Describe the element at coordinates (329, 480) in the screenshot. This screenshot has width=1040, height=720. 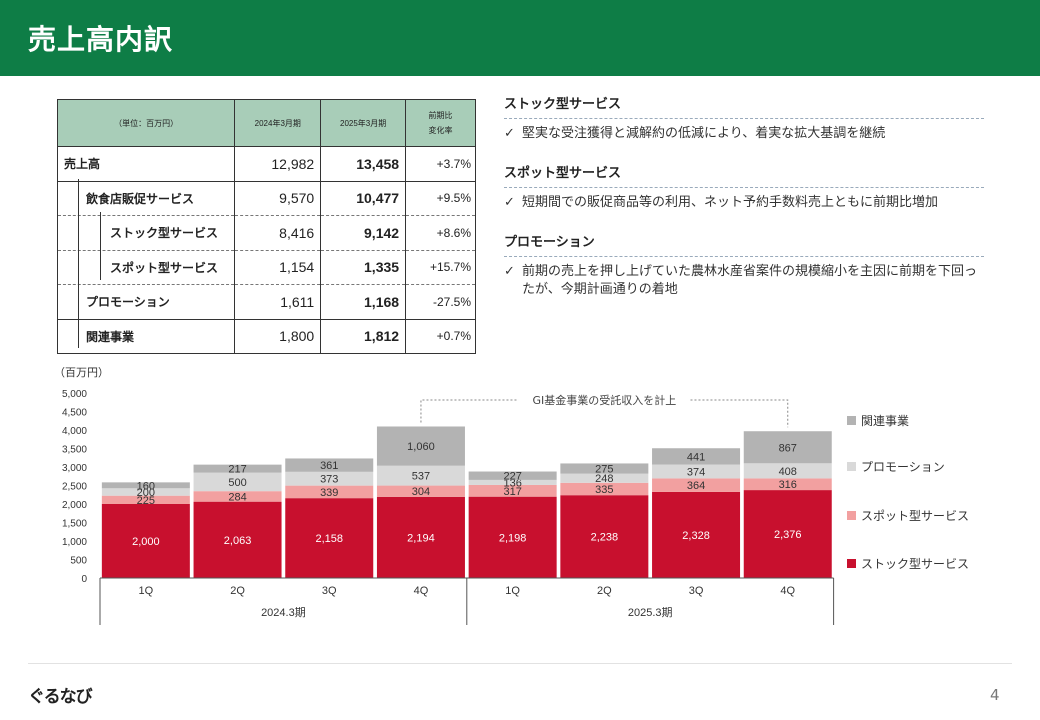
I see `data-label: 373` at that location.